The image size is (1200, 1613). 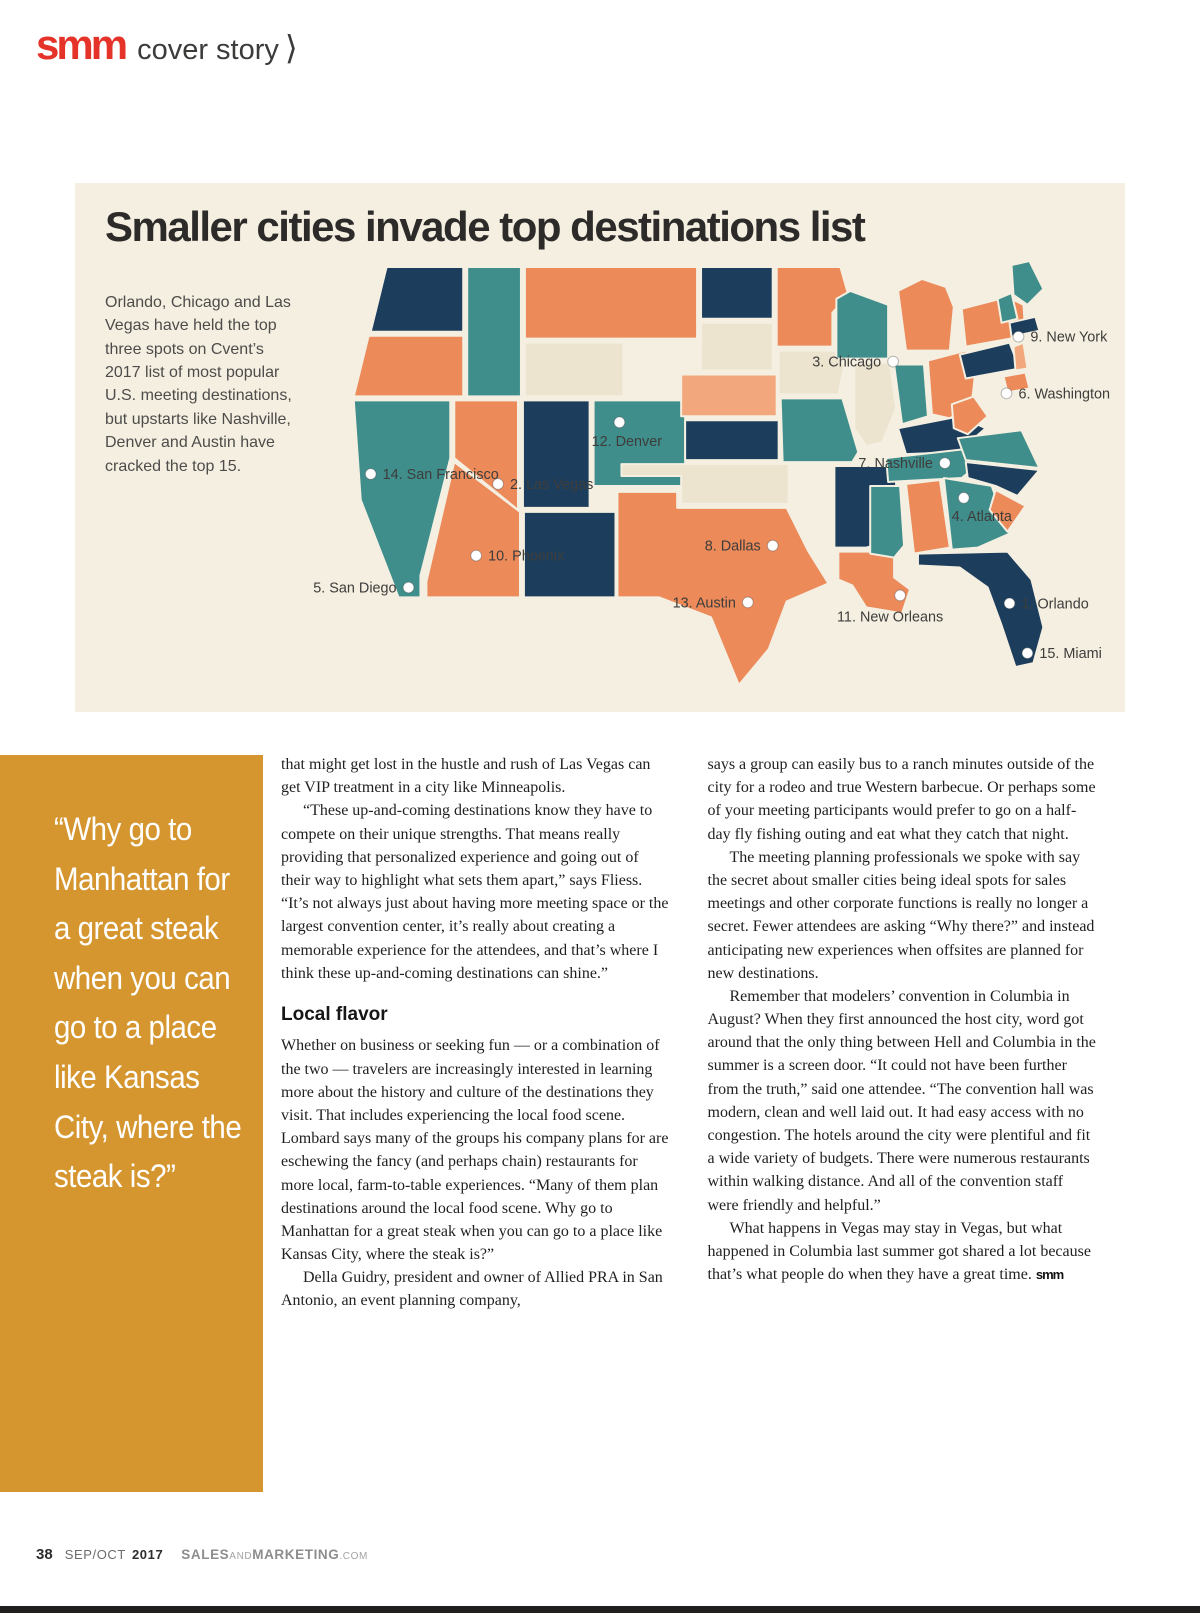 I want to click on state-kansas, so click(x=732, y=440).